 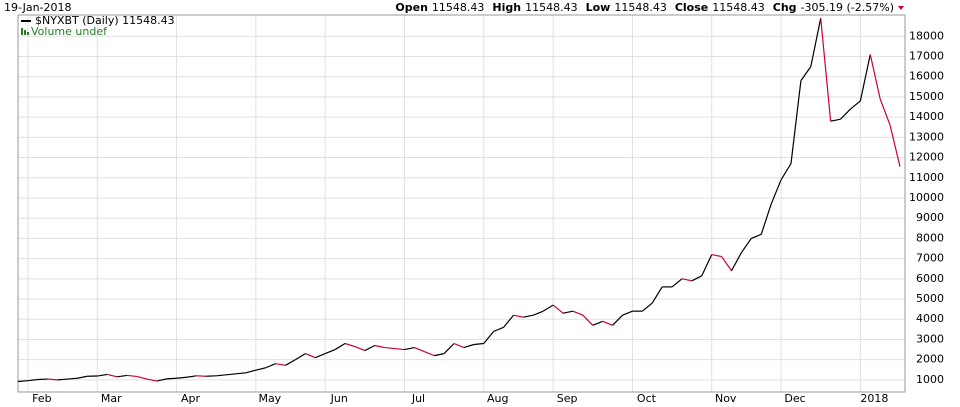 I want to click on y-tick-label: 4000, so click(x=930, y=318).